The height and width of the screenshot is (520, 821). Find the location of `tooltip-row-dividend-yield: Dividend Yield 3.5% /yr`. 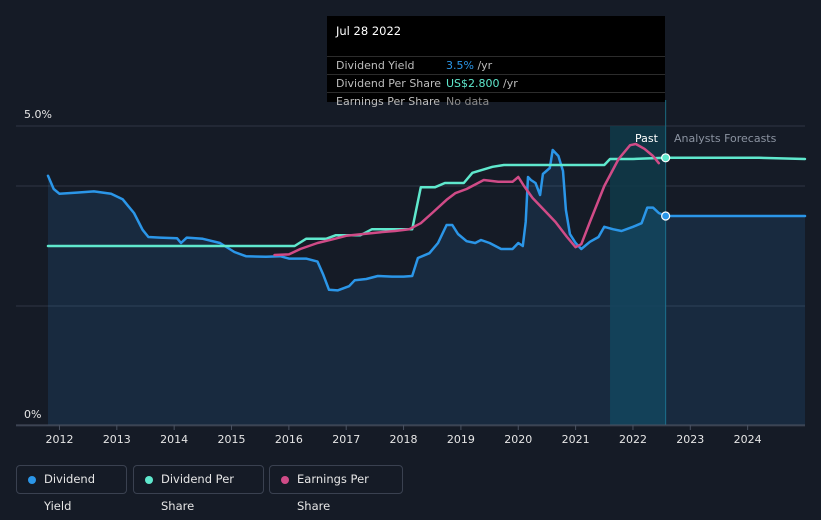

tooltip-row-dividend-yield: Dividend Yield 3.5% /yr is located at coordinates (496, 65).